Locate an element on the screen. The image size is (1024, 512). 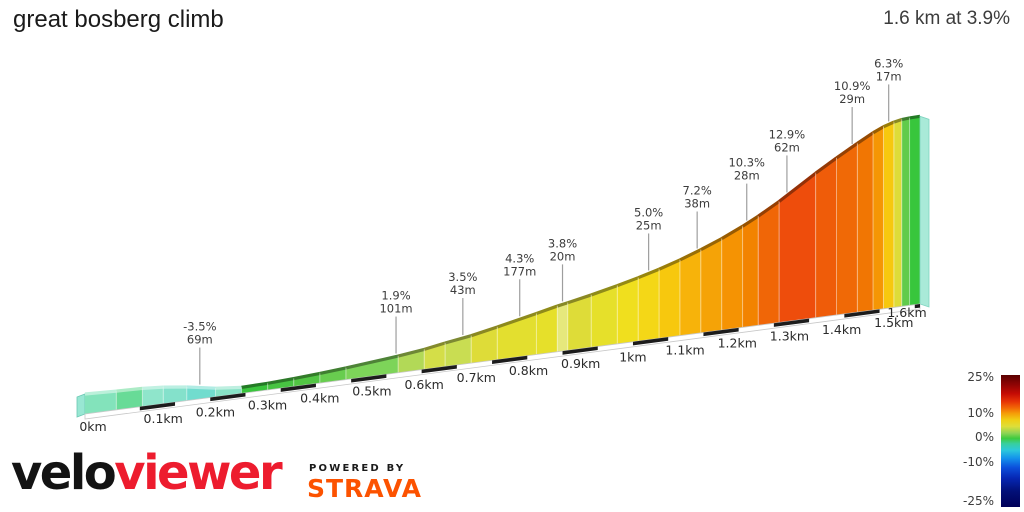
veloviewer-logo: veloviewer is located at coordinates (147, 473).